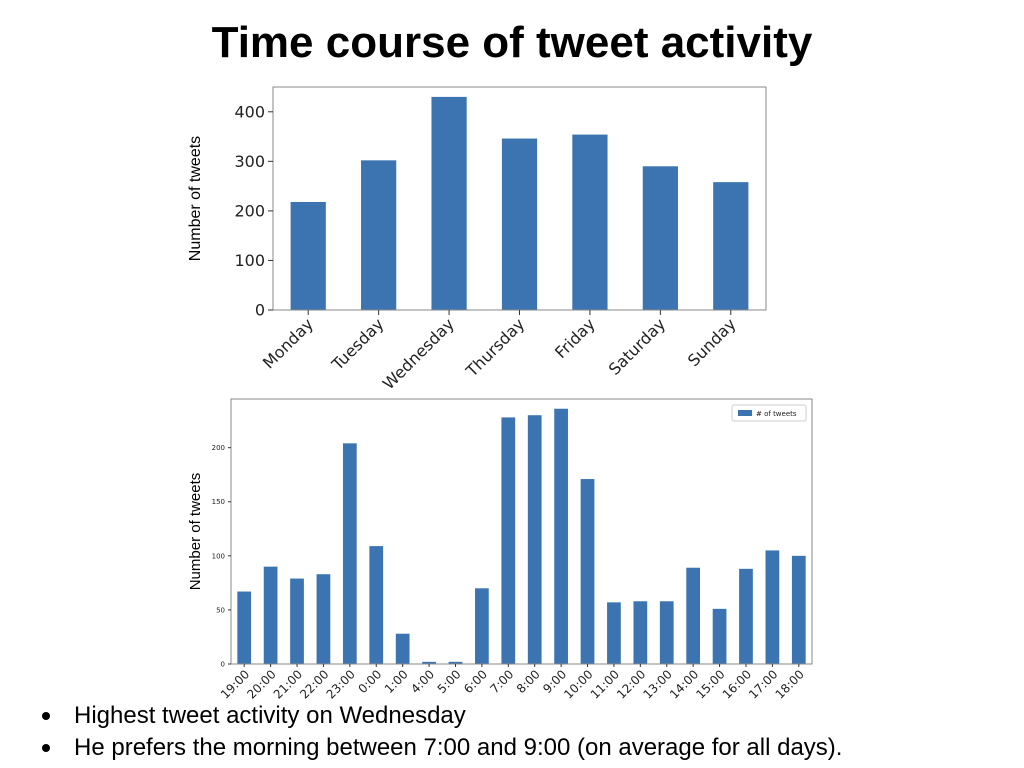 This screenshot has width=1024, height=768. What do you see at coordinates (220, 610) in the screenshot?
I see `y-tick-label: 50` at bounding box center [220, 610].